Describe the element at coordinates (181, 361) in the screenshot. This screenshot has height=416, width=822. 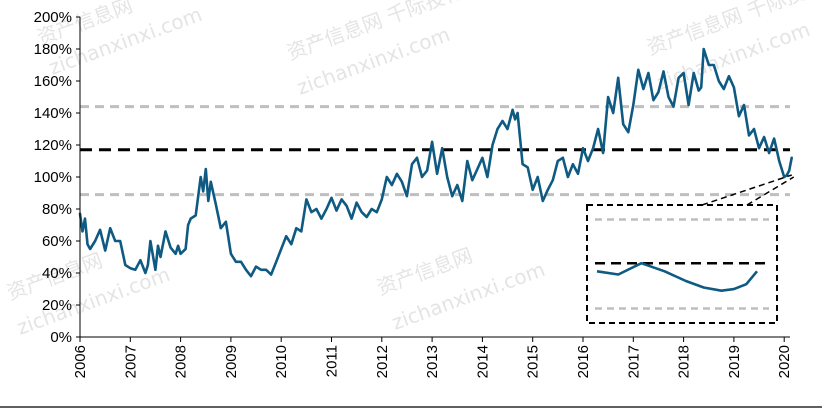
I see `x-tick-label: 2008` at that location.